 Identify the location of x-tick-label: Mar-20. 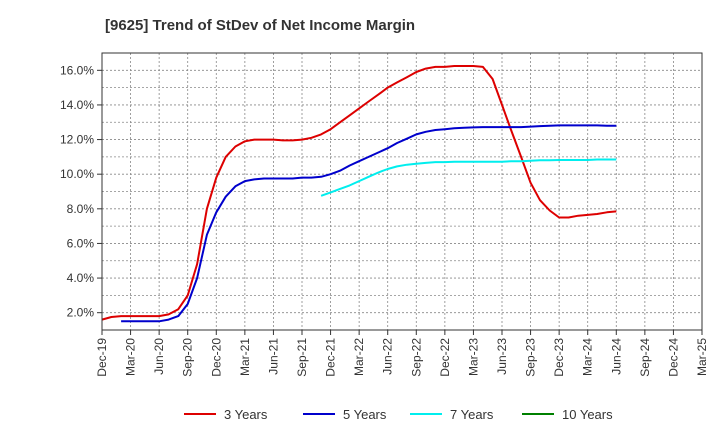
(131, 357).